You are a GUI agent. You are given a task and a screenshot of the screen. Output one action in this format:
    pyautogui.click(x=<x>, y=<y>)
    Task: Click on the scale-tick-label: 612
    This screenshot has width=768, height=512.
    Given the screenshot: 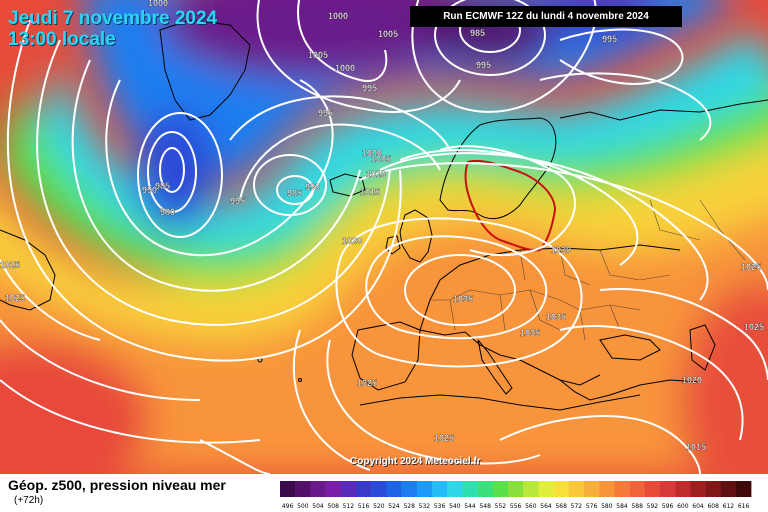 What is the action you would take?
    pyautogui.click(x=729, y=506)
    